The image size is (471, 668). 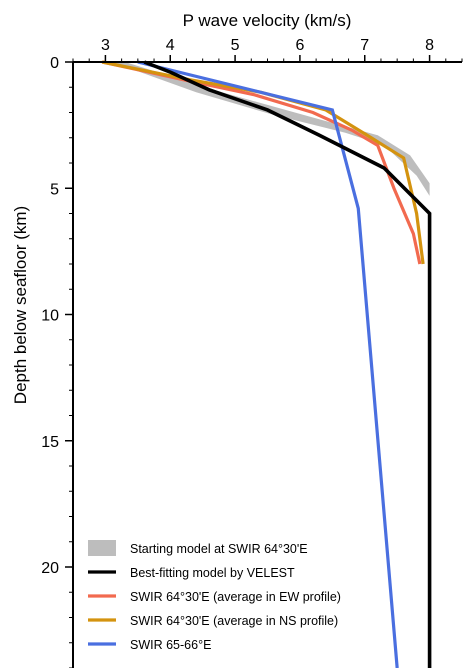 I want to click on legend-label-2: Best-fitting model by VELEST, so click(x=212, y=573).